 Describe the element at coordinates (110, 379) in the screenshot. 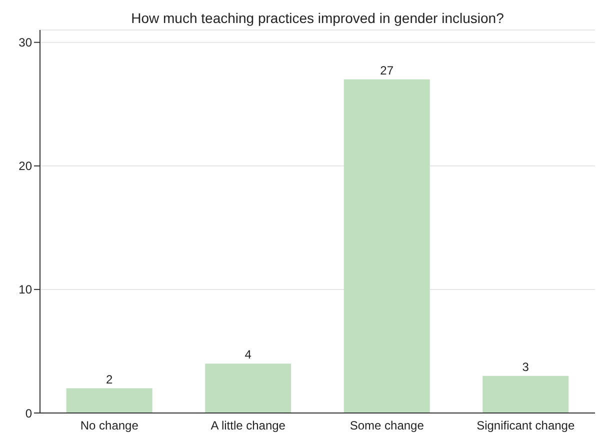

I see `data-label: 2` at that location.